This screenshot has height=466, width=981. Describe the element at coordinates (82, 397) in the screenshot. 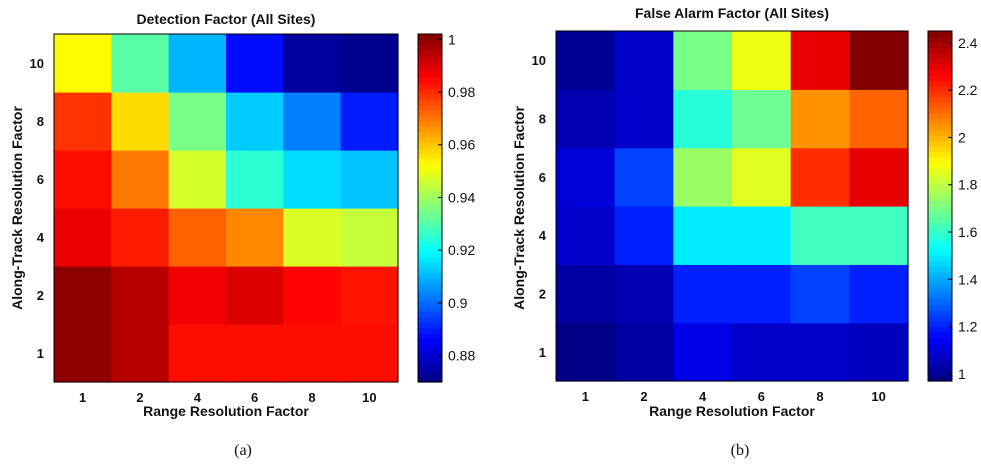

I see `x-tick-label: 1` at that location.